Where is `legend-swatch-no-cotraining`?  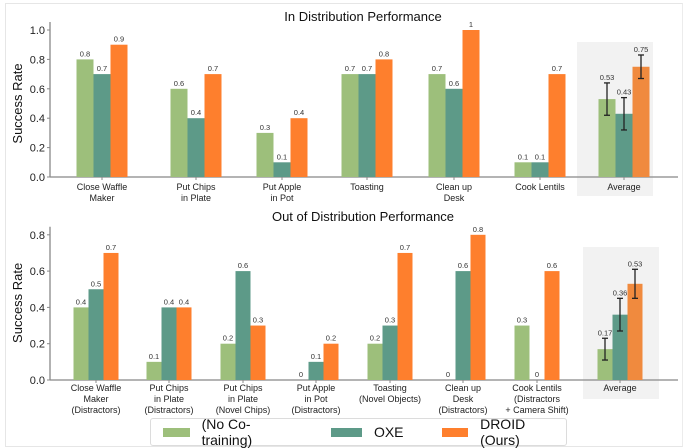
legend-swatch-no-cotraining is located at coordinates (176, 432).